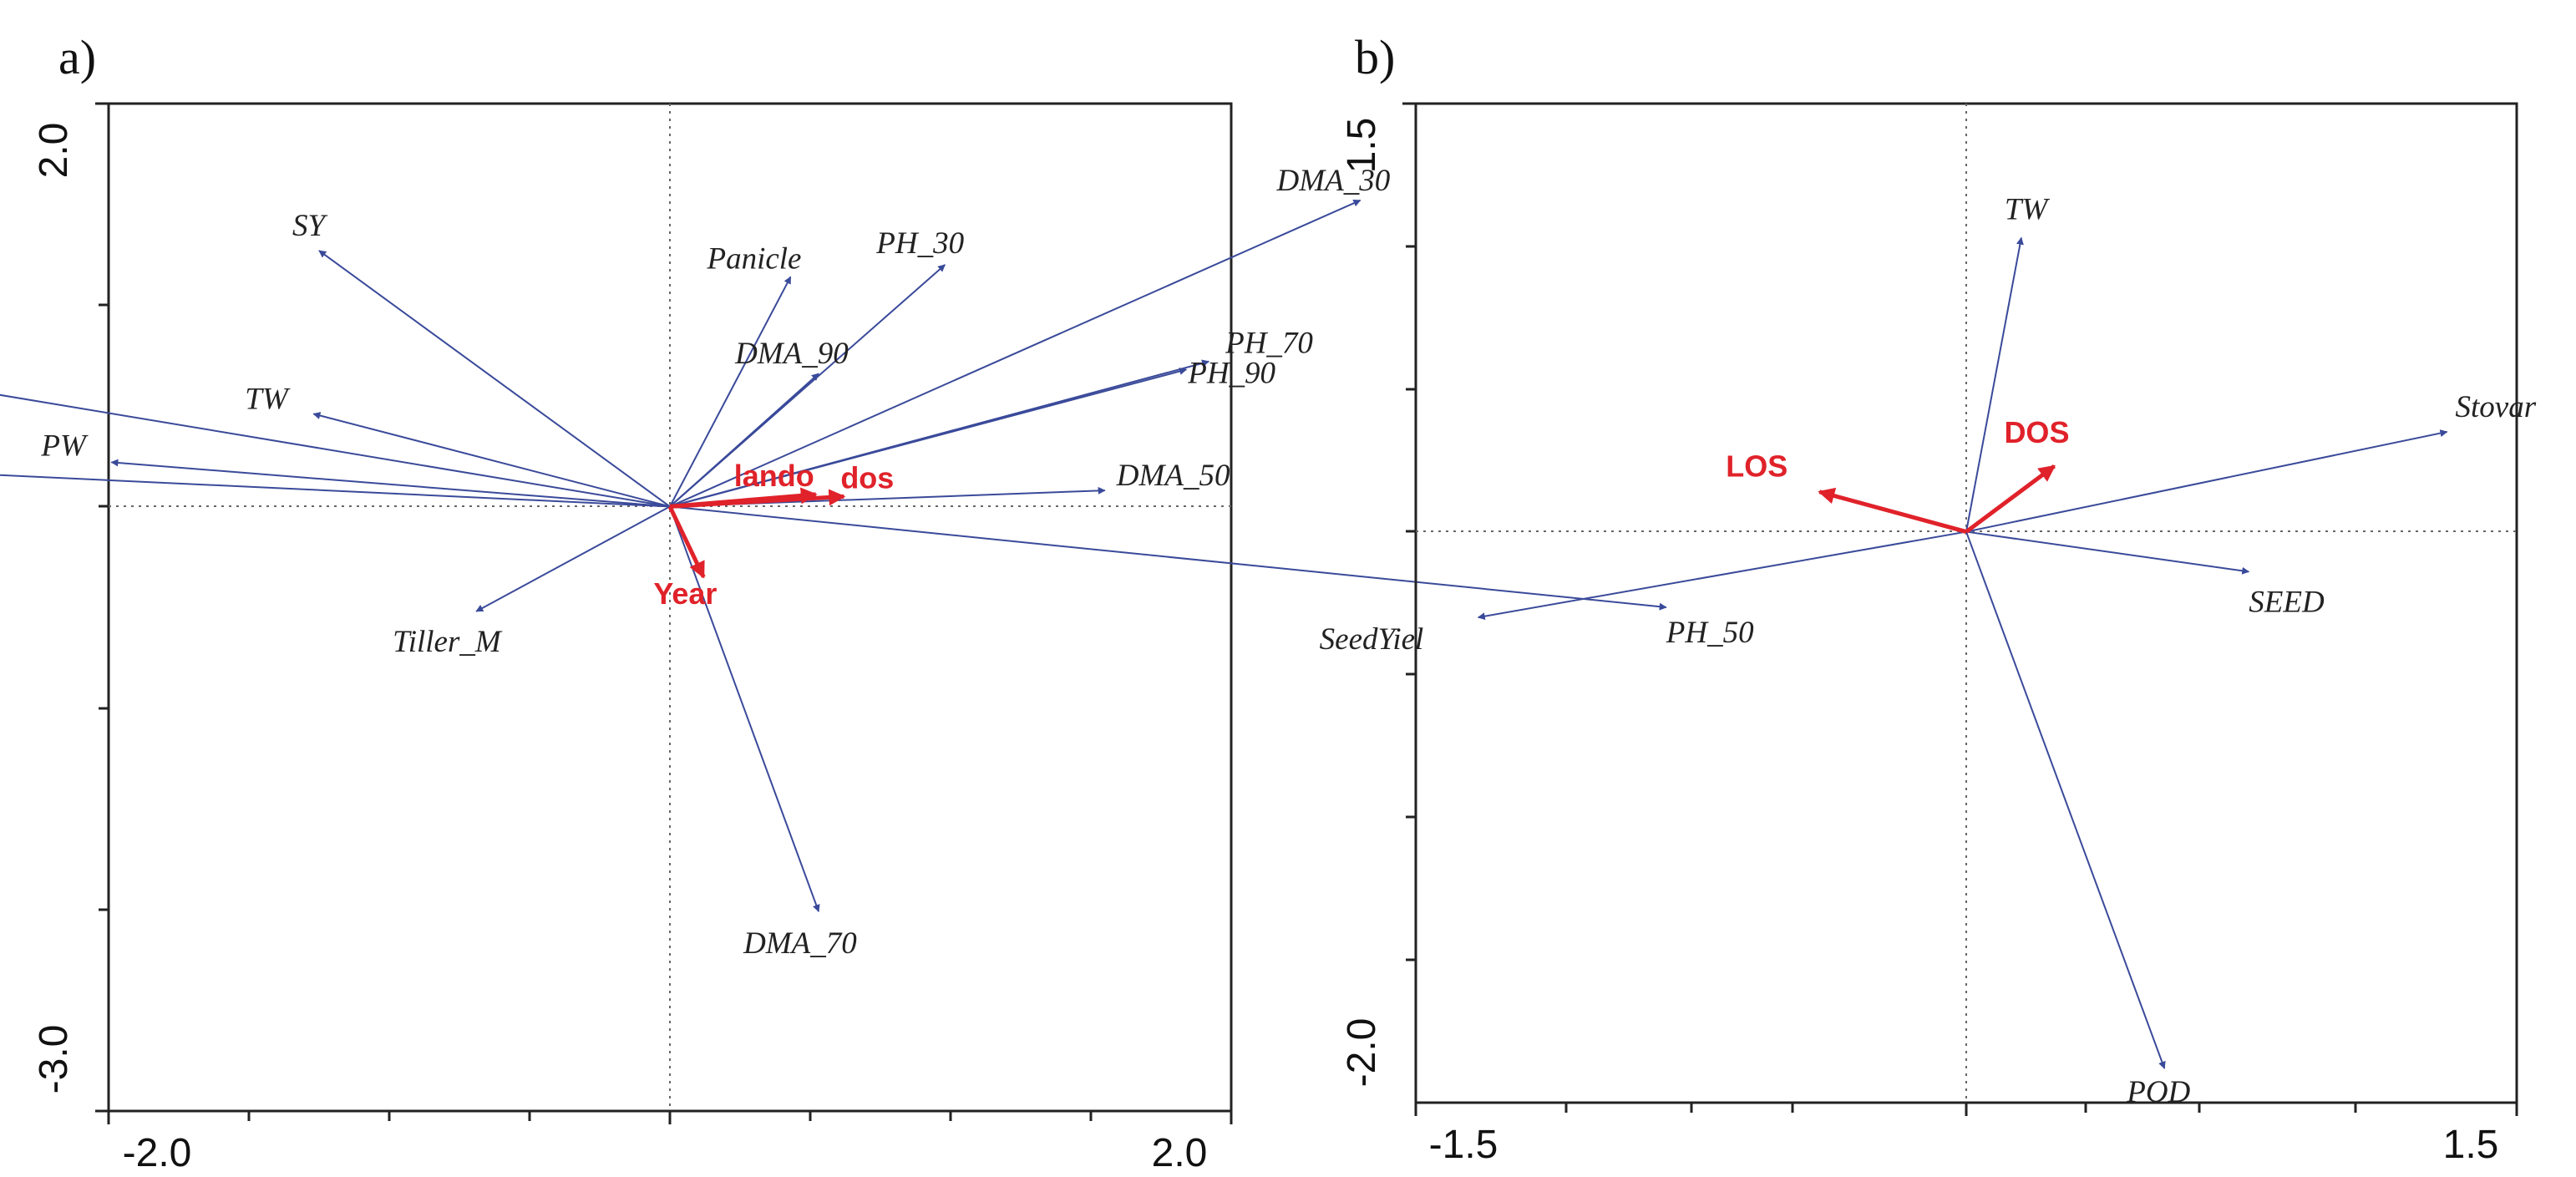 The image size is (2576, 1177). I want to click on variable-label-dma-90: DMA_90, so click(791, 354).